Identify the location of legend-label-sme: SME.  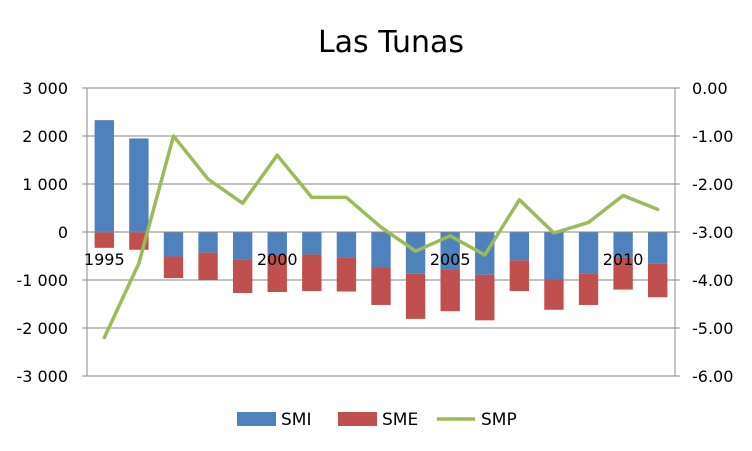
(400, 420).